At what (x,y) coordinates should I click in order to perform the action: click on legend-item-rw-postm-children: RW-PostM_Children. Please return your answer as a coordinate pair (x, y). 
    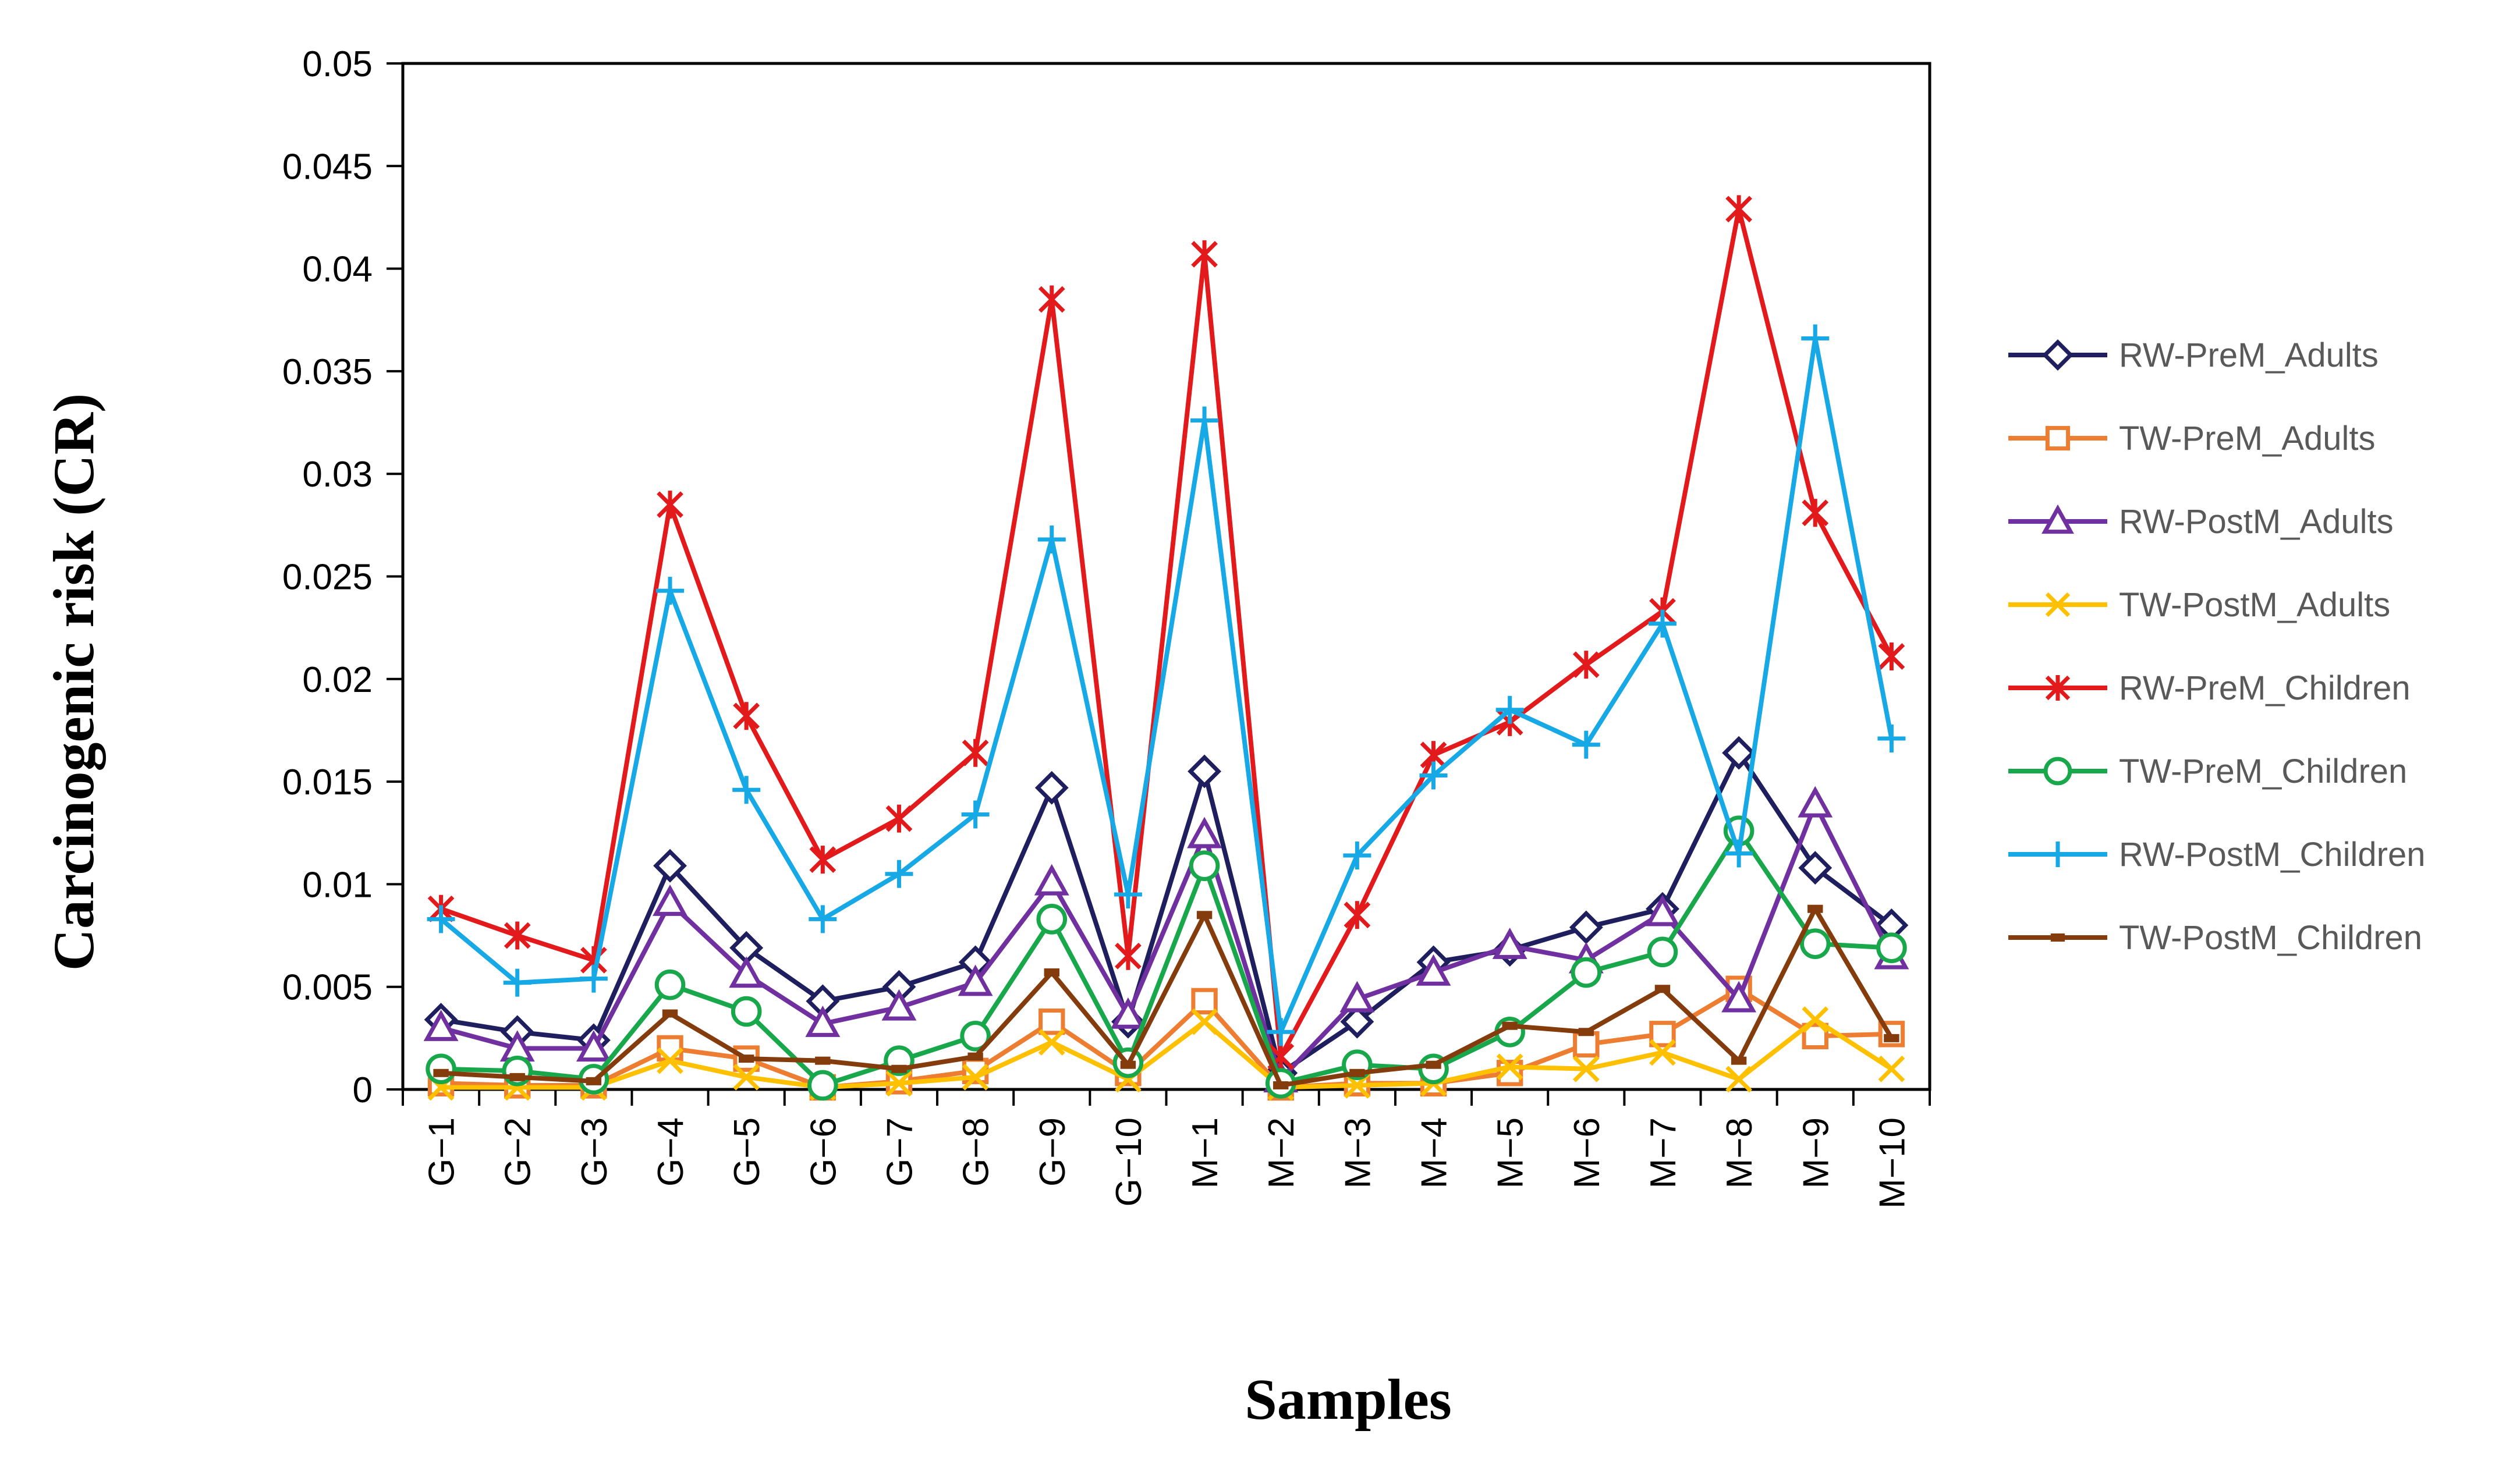
    Looking at the image, I should click on (2216, 855).